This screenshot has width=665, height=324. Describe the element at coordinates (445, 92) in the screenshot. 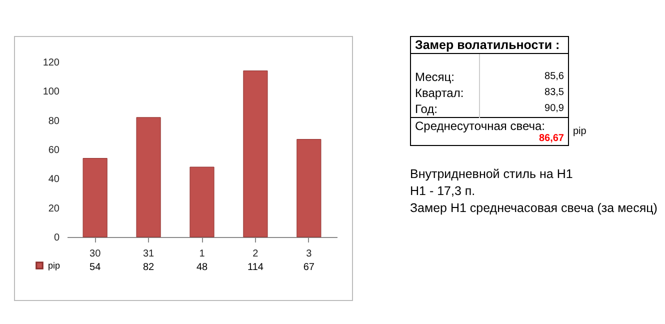

I see `text: Квартал:` at that location.